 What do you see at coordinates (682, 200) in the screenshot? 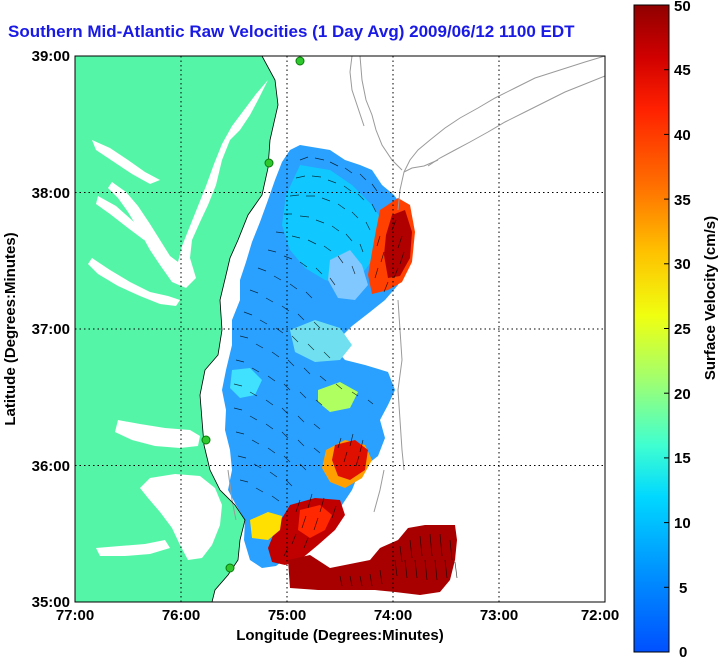
I see `colorbar-tick-label: 35` at bounding box center [682, 200].